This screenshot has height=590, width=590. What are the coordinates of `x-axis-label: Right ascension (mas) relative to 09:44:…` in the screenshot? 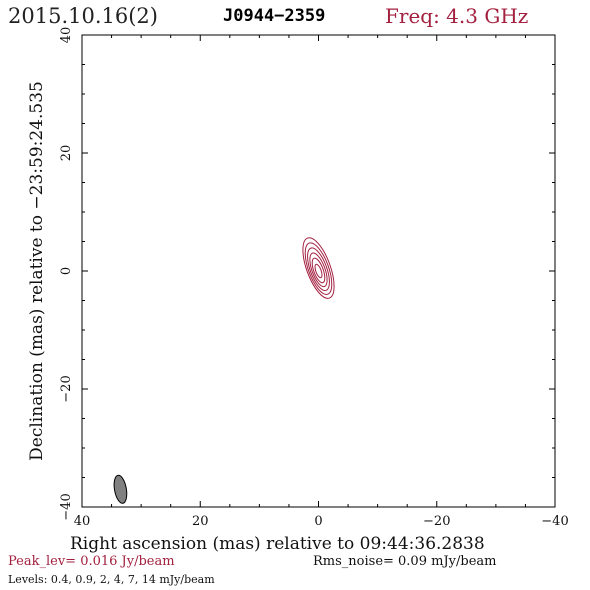 It's located at (277, 544).